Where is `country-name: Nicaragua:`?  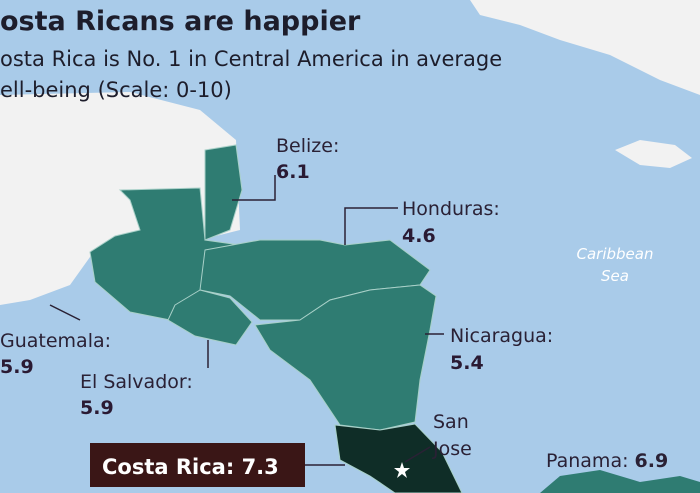
country-name: Nicaragua: is located at coordinates (501, 336).